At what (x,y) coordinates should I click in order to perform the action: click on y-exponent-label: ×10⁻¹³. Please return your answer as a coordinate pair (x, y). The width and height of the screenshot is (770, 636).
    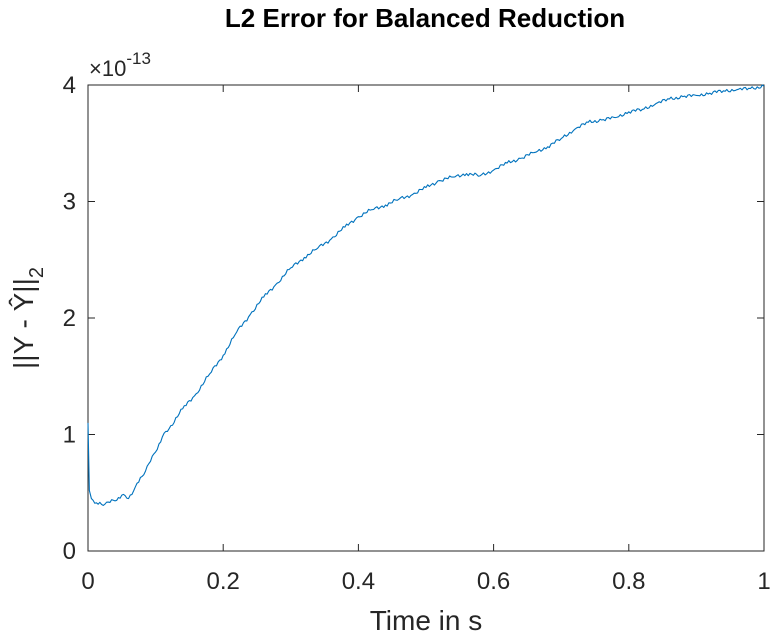
    Looking at the image, I should click on (120, 65).